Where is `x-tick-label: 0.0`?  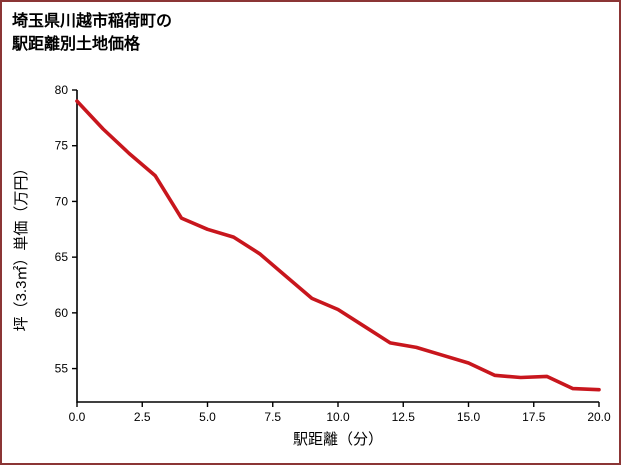
x-tick-label: 0.0 is located at coordinates (77, 417).